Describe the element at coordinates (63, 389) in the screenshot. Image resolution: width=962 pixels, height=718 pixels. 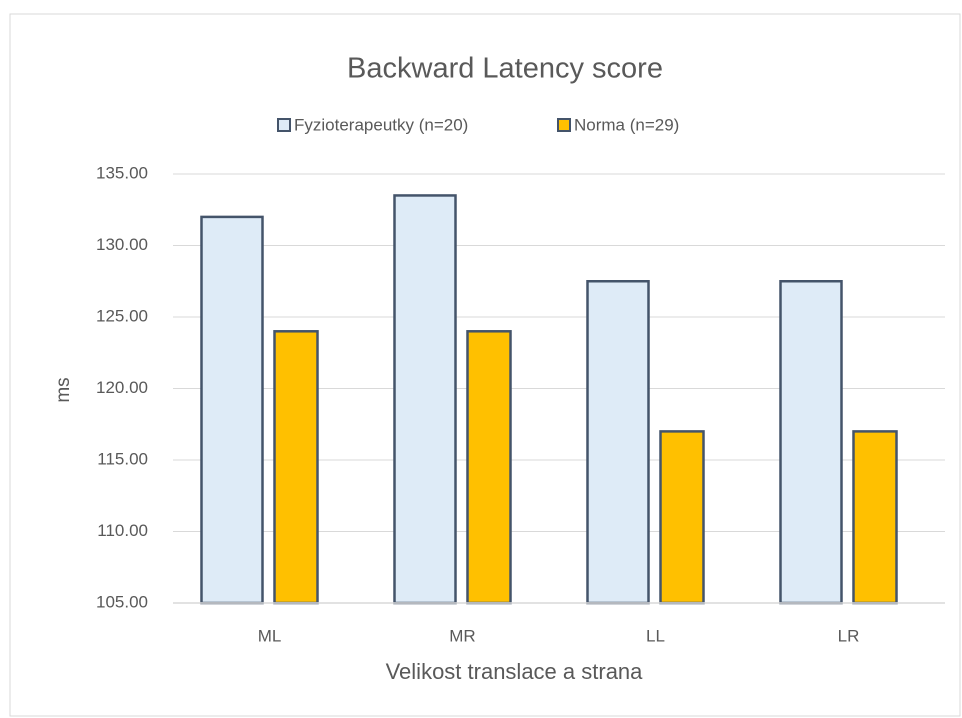
I see `y-axis-title: ms` at that location.